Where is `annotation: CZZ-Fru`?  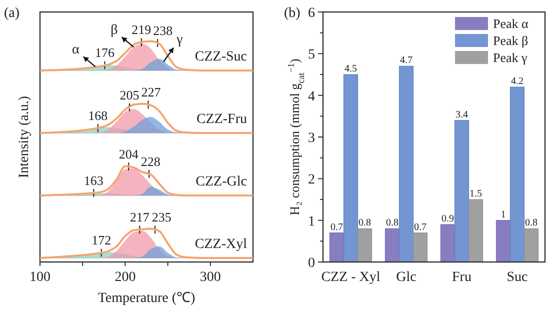 annotation: CZZ-Fru is located at coordinates (221, 119).